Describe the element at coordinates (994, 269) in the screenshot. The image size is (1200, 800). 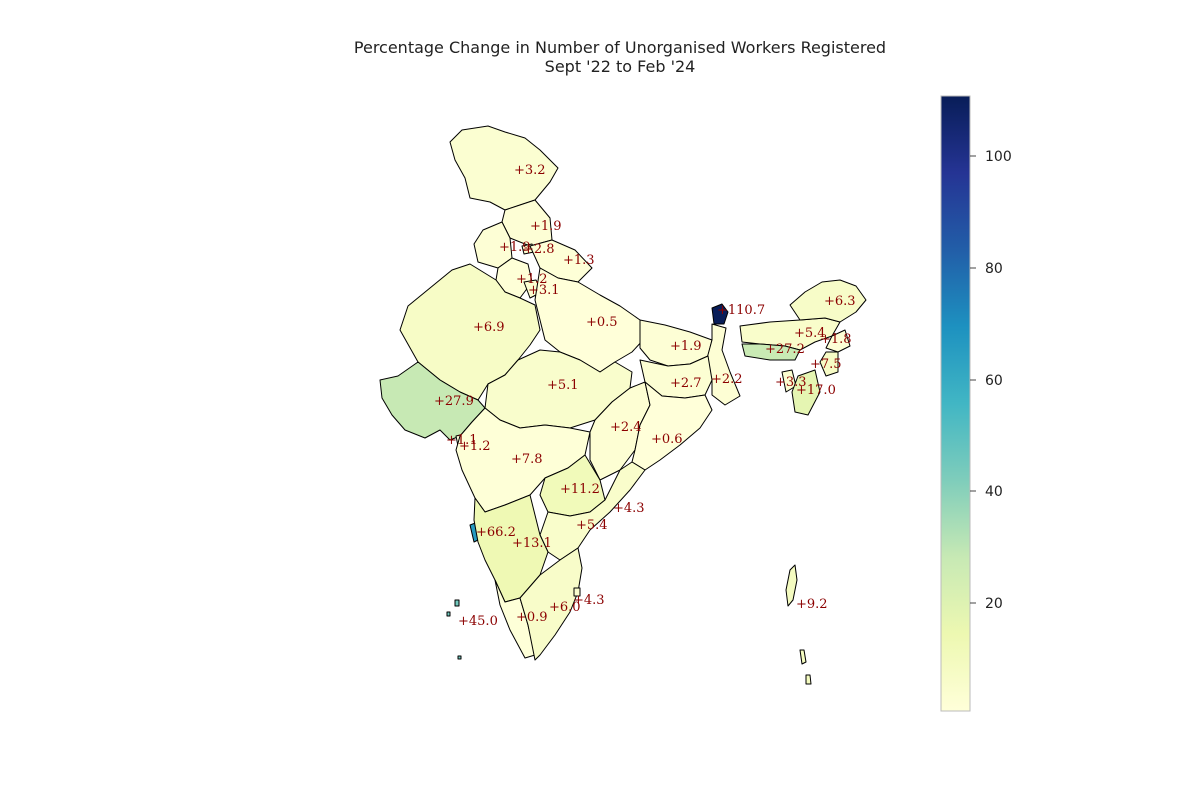
I see `colorbar-tick-label-80: 80` at that location.